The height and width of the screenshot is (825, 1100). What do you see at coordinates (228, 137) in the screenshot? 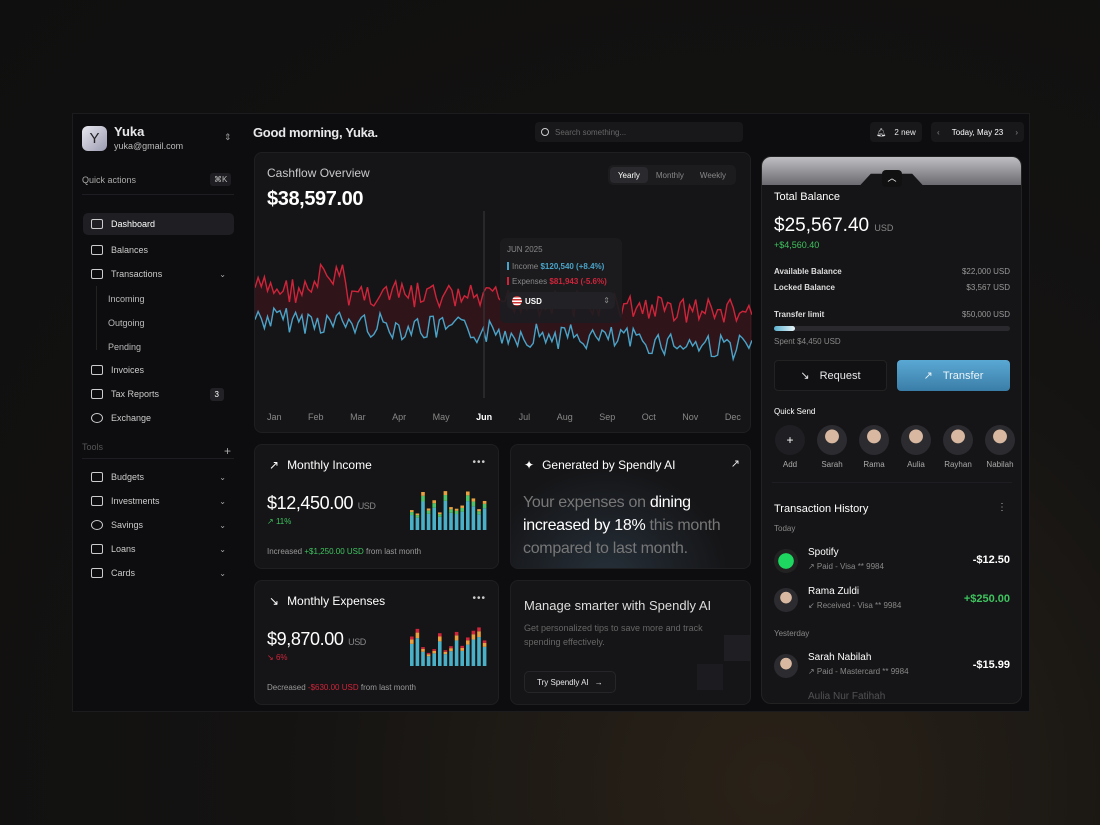
I see `account-switcher-icon: ⇕` at bounding box center [228, 137].